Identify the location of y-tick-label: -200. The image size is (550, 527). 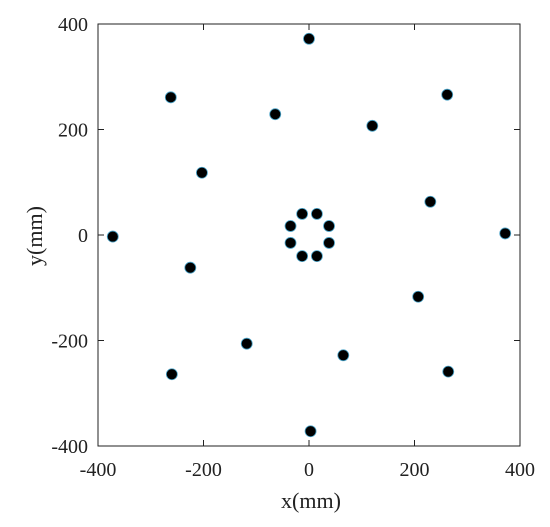
(69, 342).